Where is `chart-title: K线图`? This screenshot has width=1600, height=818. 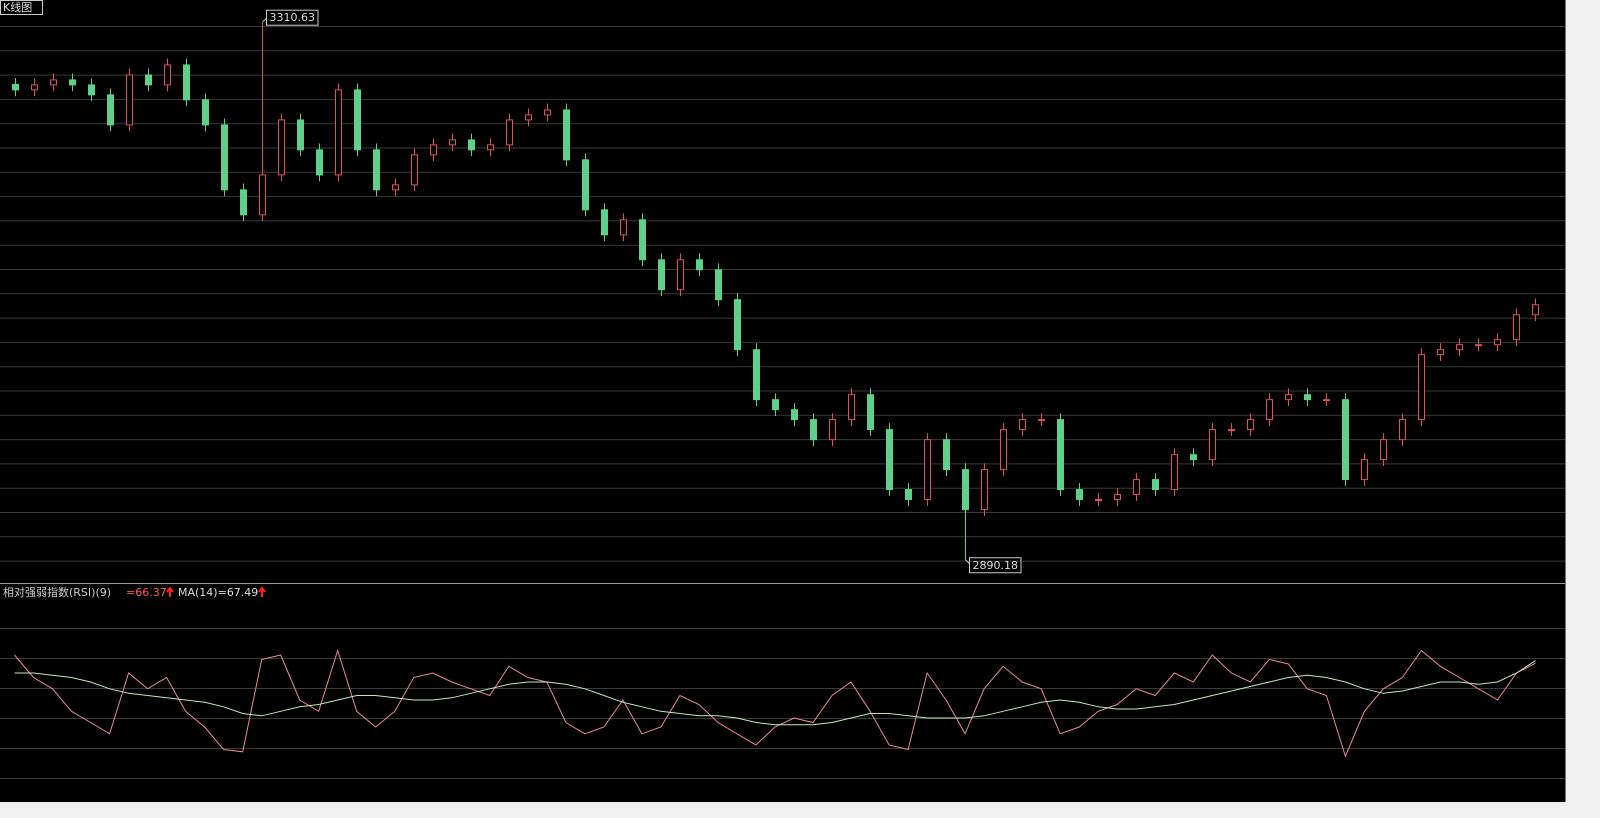
chart-title: K线图 is located at coordinates (17, 7).